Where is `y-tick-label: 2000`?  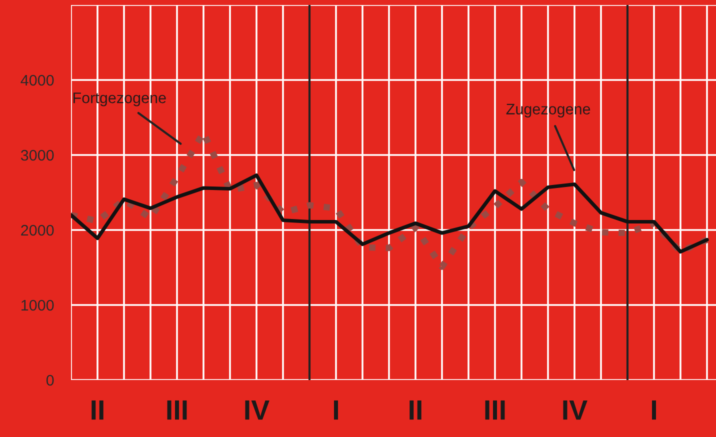
y-tick-label: 2000 is located at coordinates (37, 230).